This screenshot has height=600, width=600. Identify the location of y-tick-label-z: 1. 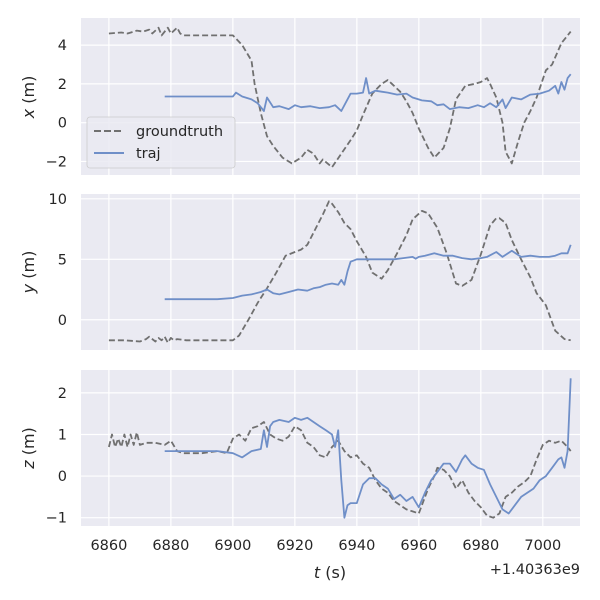
(62, 435).